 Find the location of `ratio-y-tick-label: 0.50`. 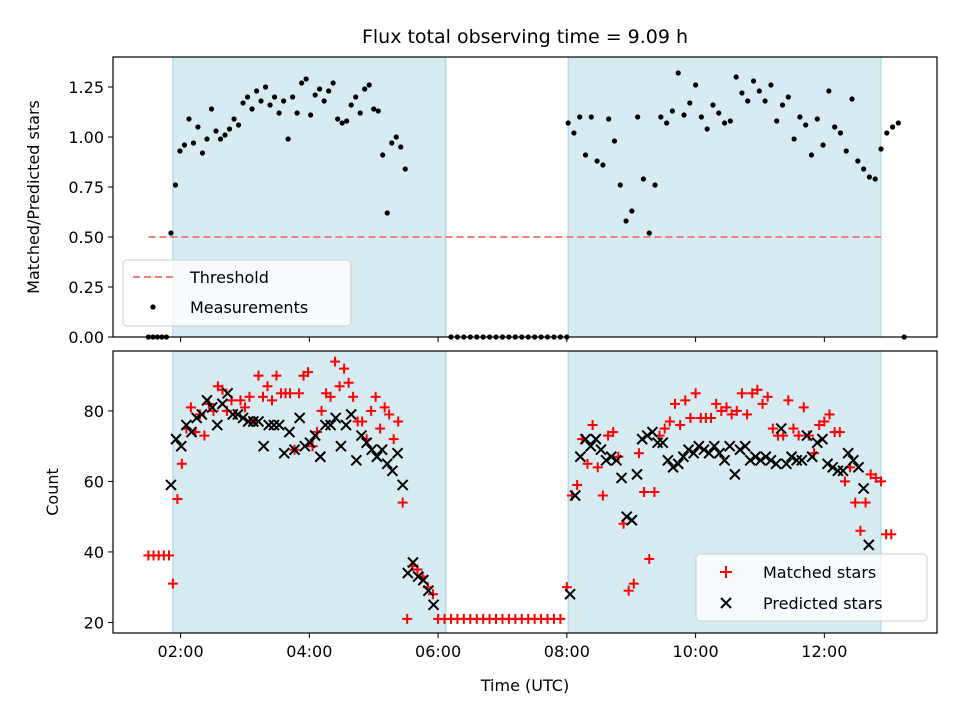

ratio-y-tick-label: 0.50 is located at coordinates (86, 237).